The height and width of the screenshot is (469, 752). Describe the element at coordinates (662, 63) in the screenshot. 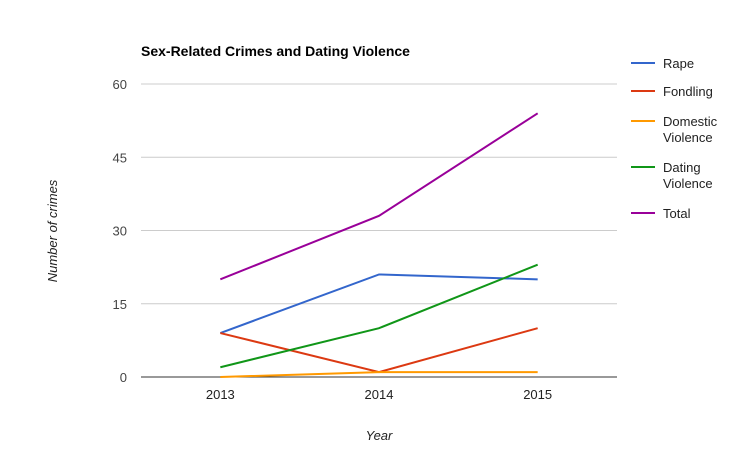

I see `legend-item: Rape` at that location.